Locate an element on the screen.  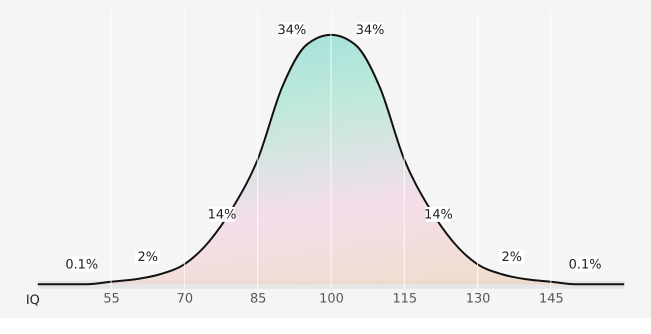
x-tick-label: 115 is located at coordinates (405, 299).